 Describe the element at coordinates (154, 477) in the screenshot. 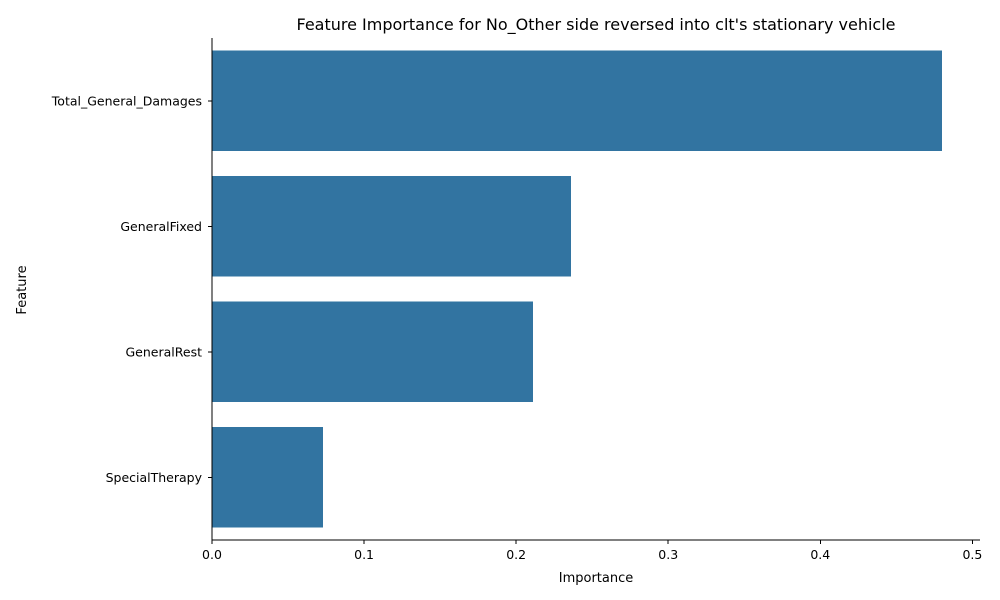

I see `y-tick-label: SpecialTherapy` at that location.